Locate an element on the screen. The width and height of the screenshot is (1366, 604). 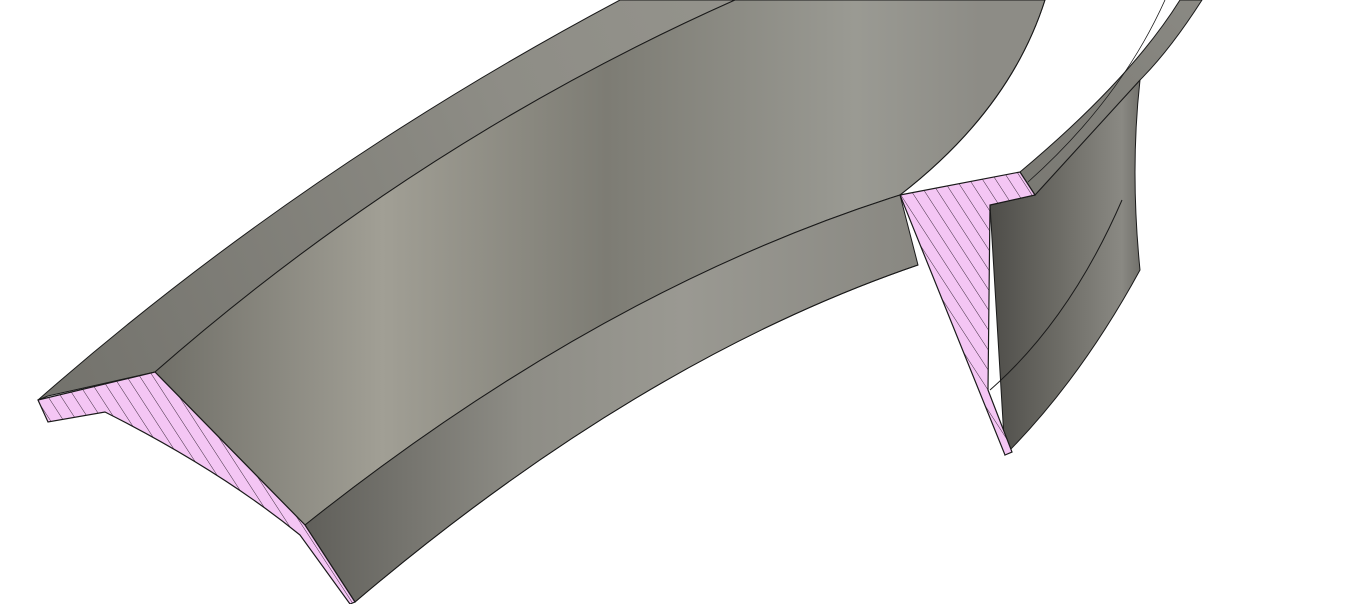
right-section-face is located at coordinates (967, 313).